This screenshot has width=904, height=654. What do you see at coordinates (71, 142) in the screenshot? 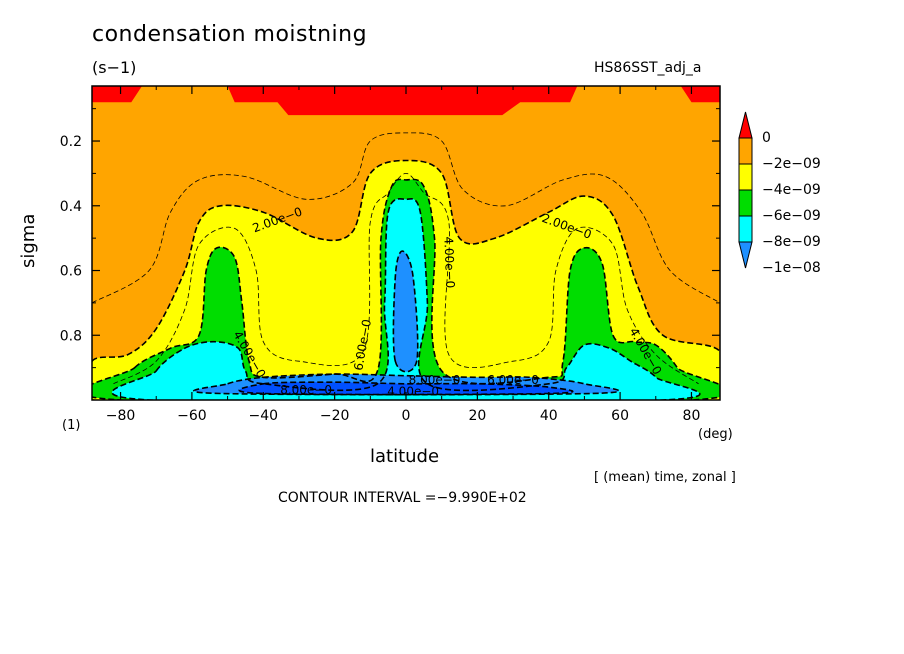
I see `y-tick-label: 0.2` at bounding box center [71, 142].